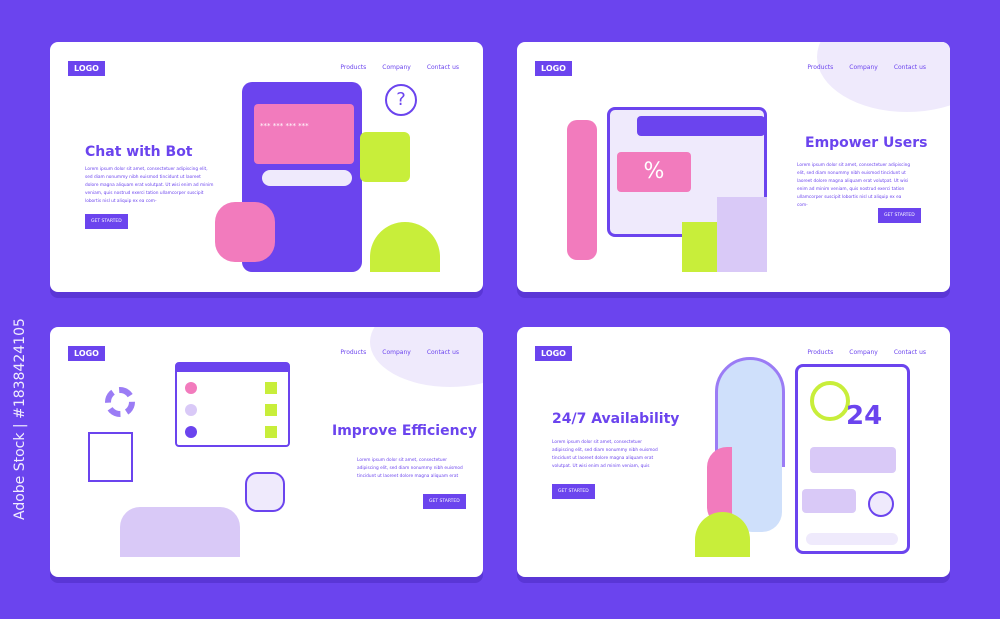 This screenshot has height=619, width=1000. I want to click on checklist-illustration, so click(232, 404).